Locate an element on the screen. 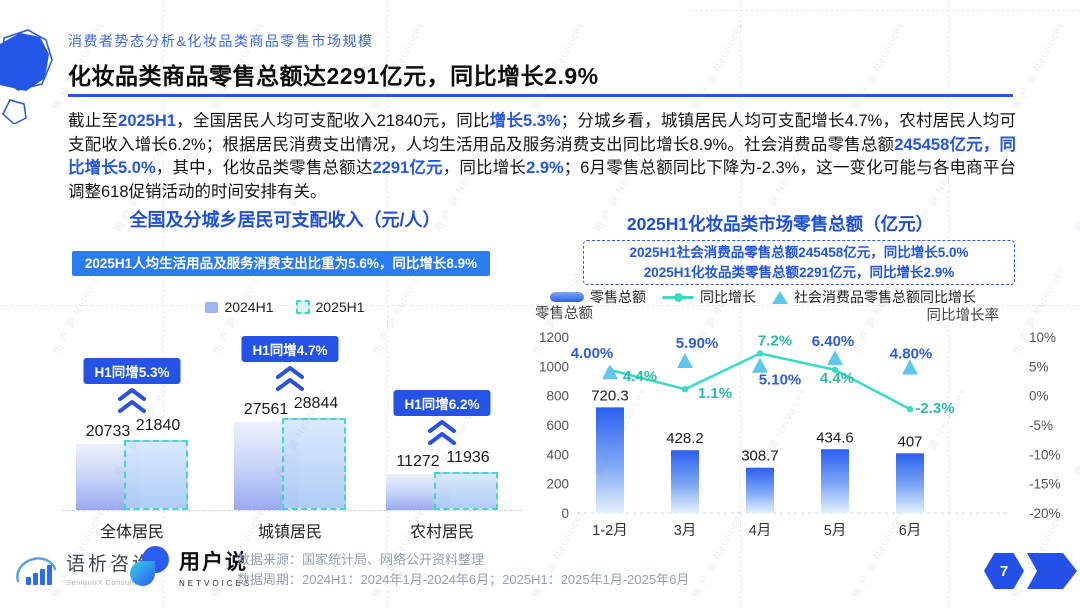  line-value-label: 1.1% is located at coordinates (715, 393).